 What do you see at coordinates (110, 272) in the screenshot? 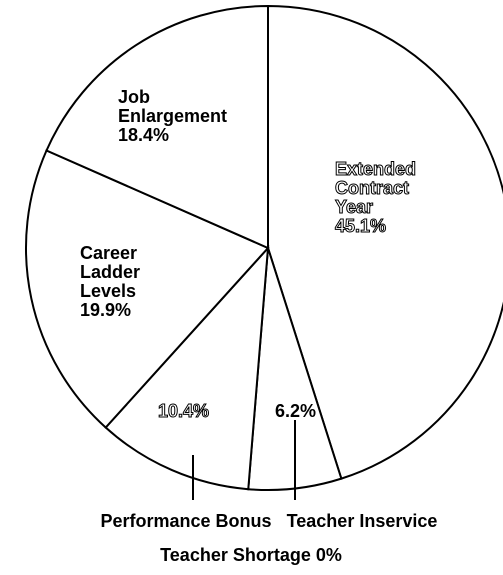
I see `slice-name: Career Ladder Levels` at bounding box center [110, 272].